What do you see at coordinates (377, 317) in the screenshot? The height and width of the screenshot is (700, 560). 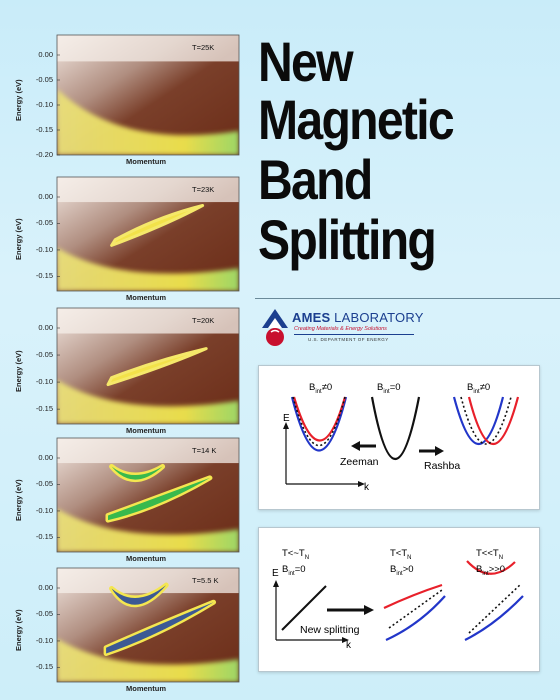 I see `logo-name-rest: LABORATORY` at bounding box center [377, 317].